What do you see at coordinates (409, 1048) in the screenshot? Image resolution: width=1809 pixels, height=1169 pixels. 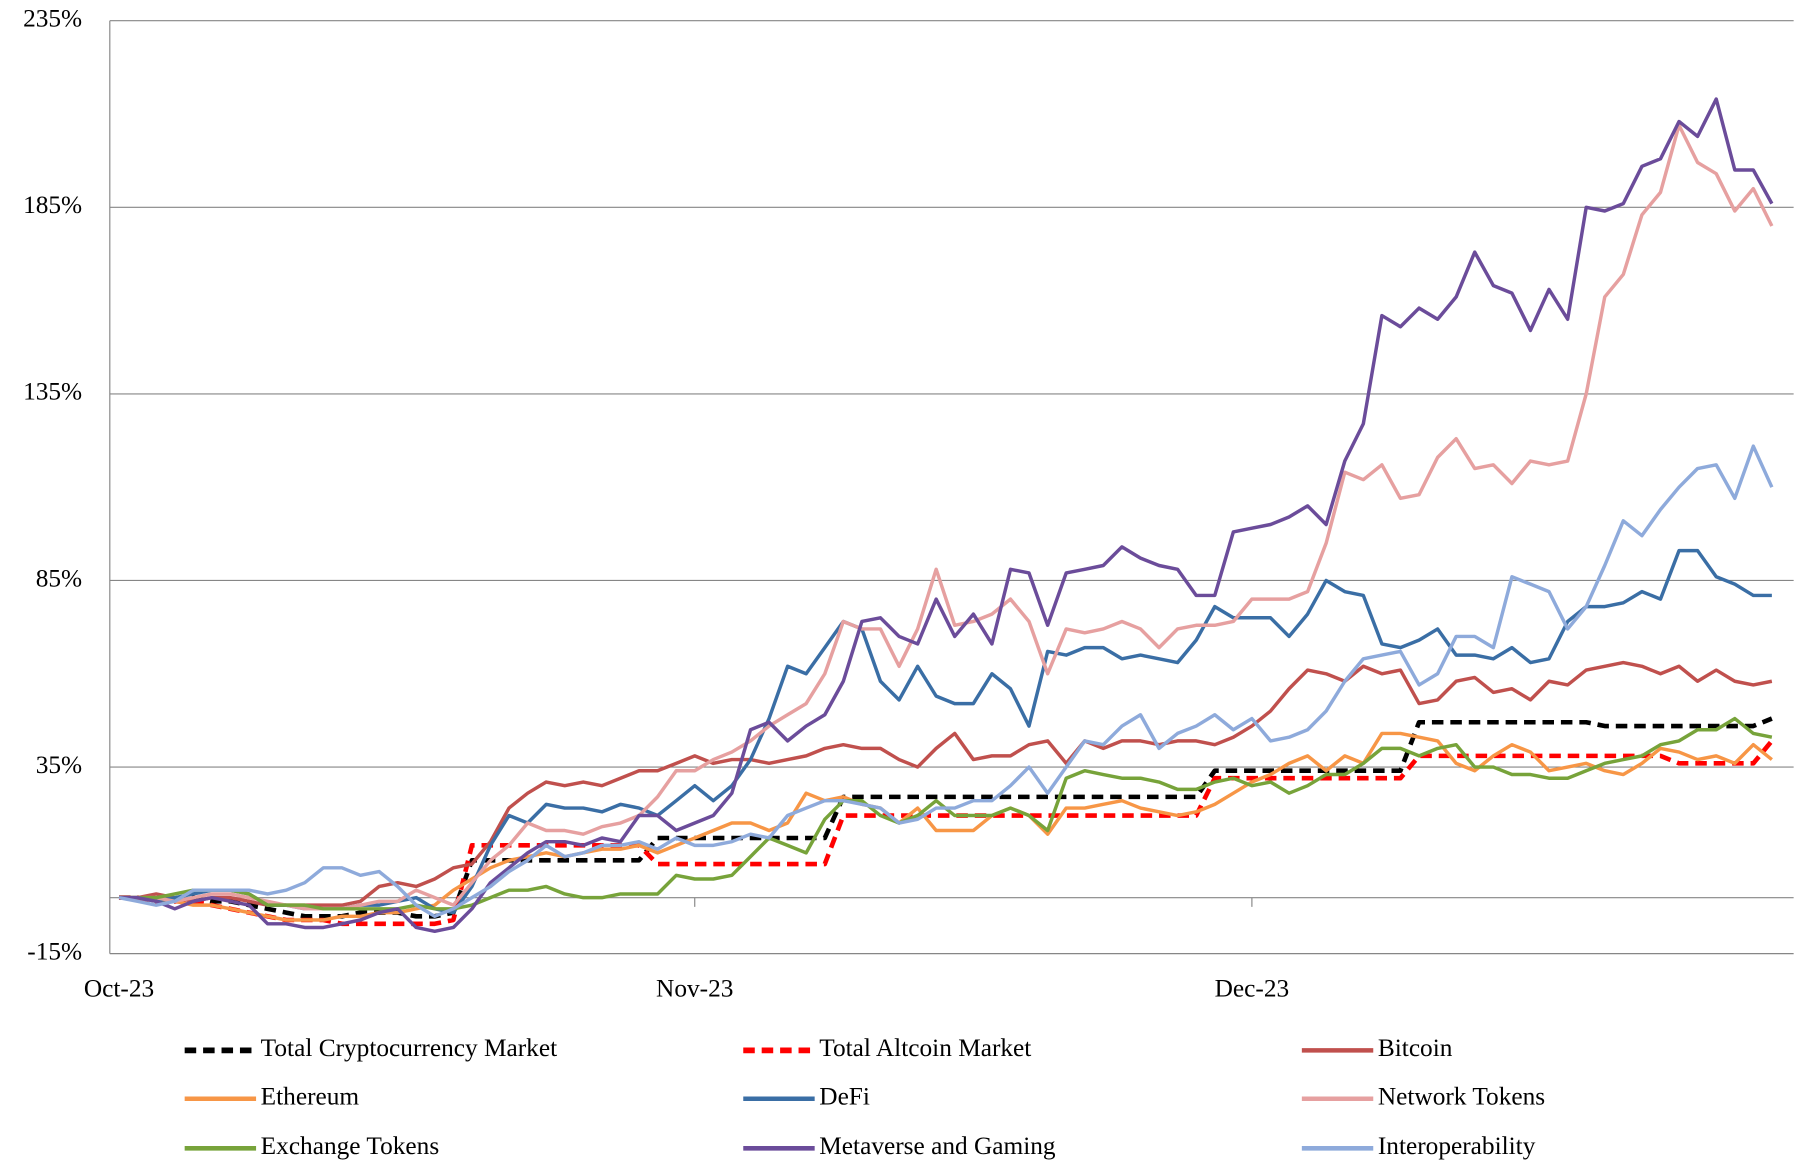 I see `legend-label: Total Cryptocurrency Market` at bounding box center [409, 1048].